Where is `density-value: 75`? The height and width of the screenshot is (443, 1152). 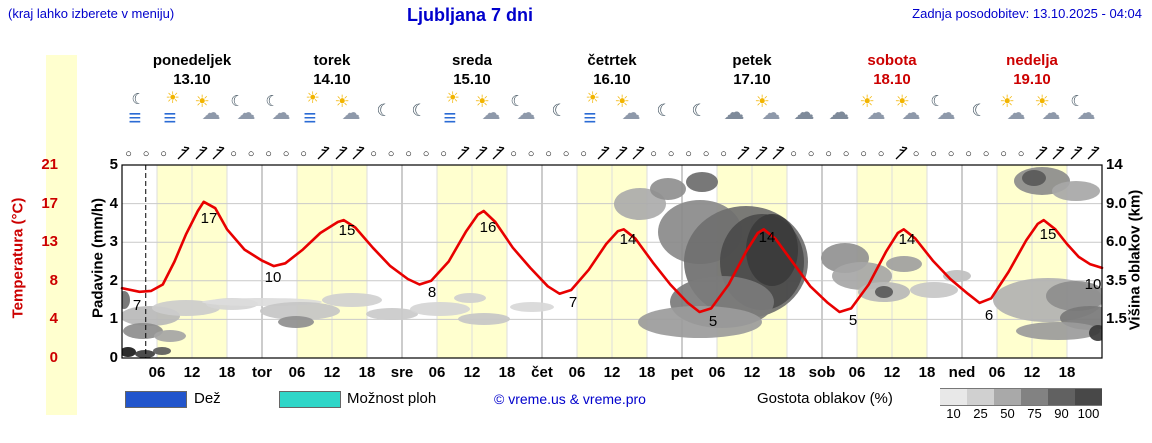
density-value: 75 is located at coordinates (1034, 413).